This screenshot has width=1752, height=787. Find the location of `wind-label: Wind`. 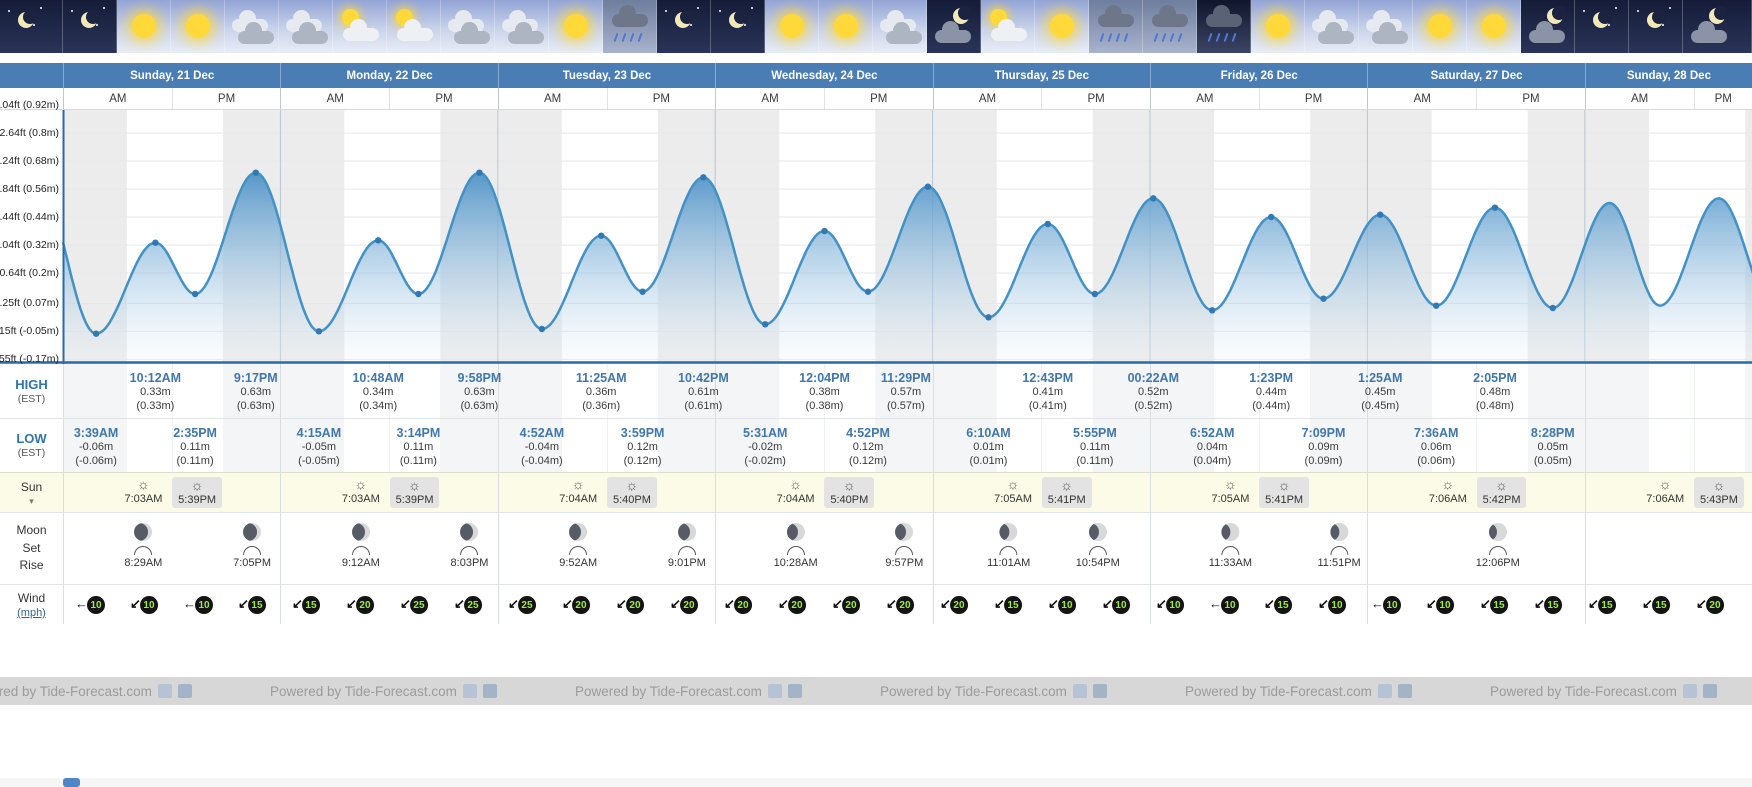

wind-label: Wind is located at coordinates (31, 597).